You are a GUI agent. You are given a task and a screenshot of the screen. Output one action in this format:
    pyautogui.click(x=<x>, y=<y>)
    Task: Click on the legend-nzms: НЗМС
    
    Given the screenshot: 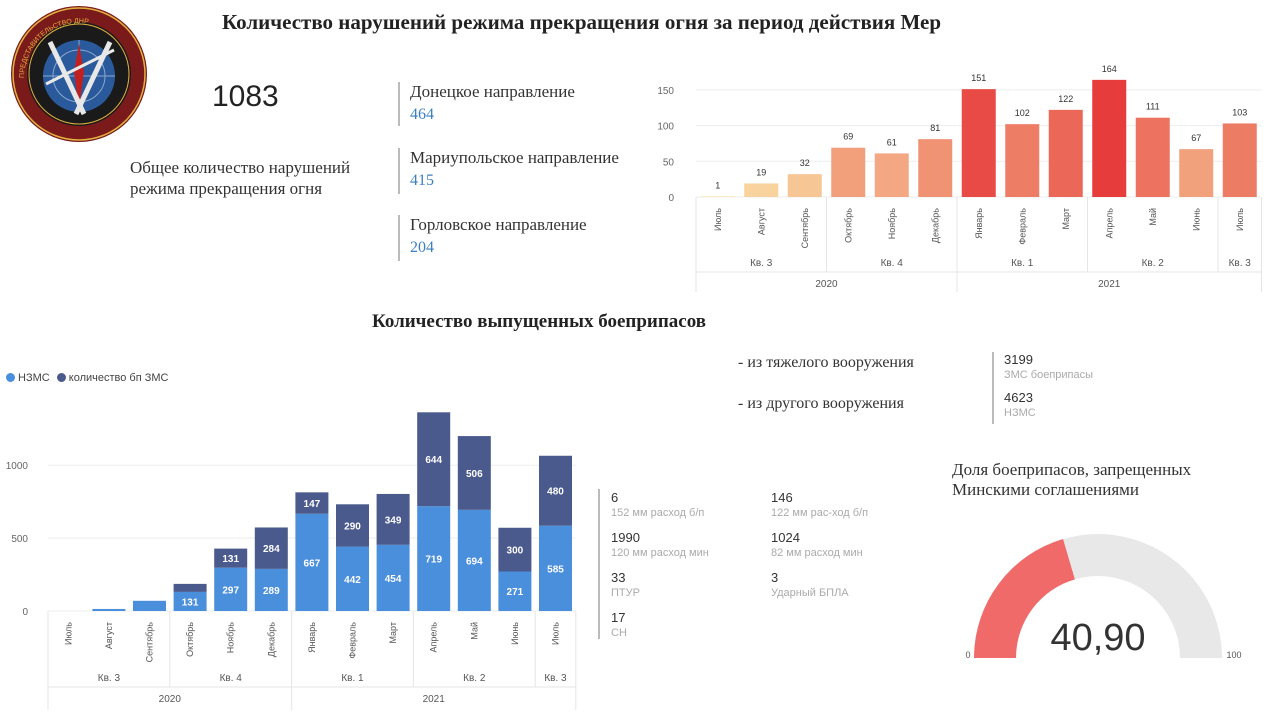 What is the action you would take?
    pyautogui.click(x=34, y=378)
    